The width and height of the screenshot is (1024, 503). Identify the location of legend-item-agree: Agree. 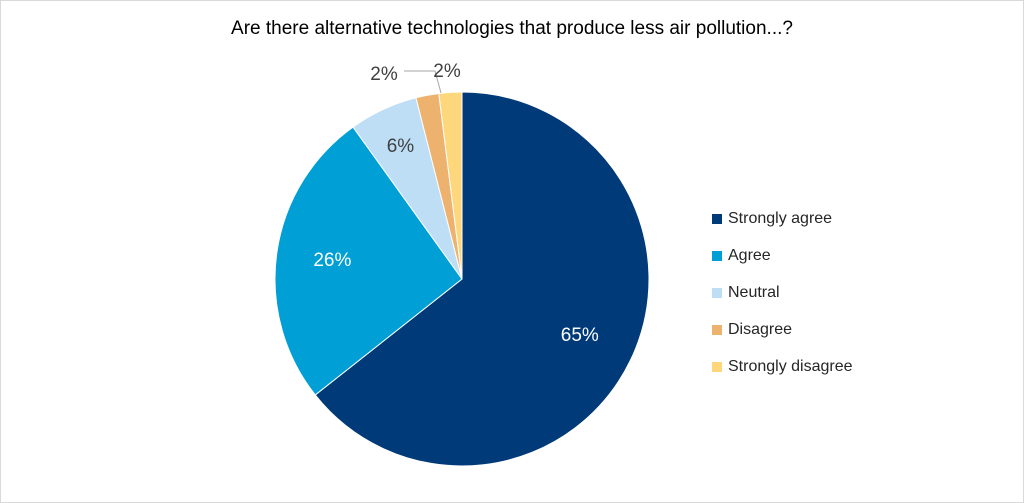
(782, 255).